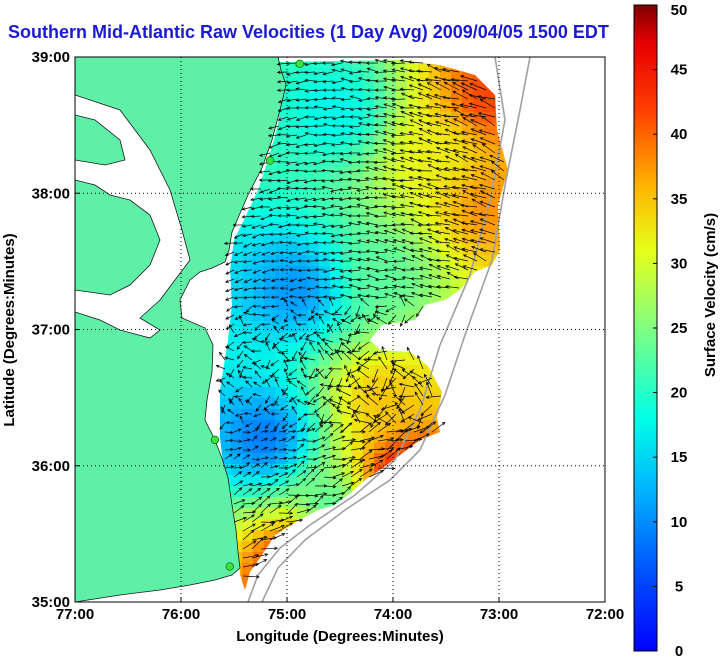  Describe the element at coordinates (133, 216) in the screenshot. I see `chesapeake-bay` at that location.